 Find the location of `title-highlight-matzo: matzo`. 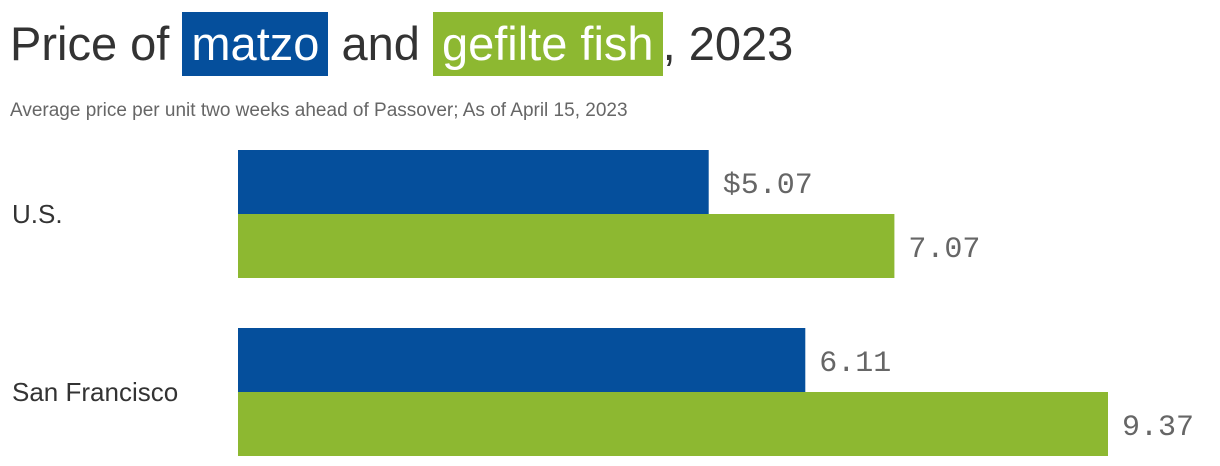

title-highlight-matzo: matzo is located at coordinates (255, 44).